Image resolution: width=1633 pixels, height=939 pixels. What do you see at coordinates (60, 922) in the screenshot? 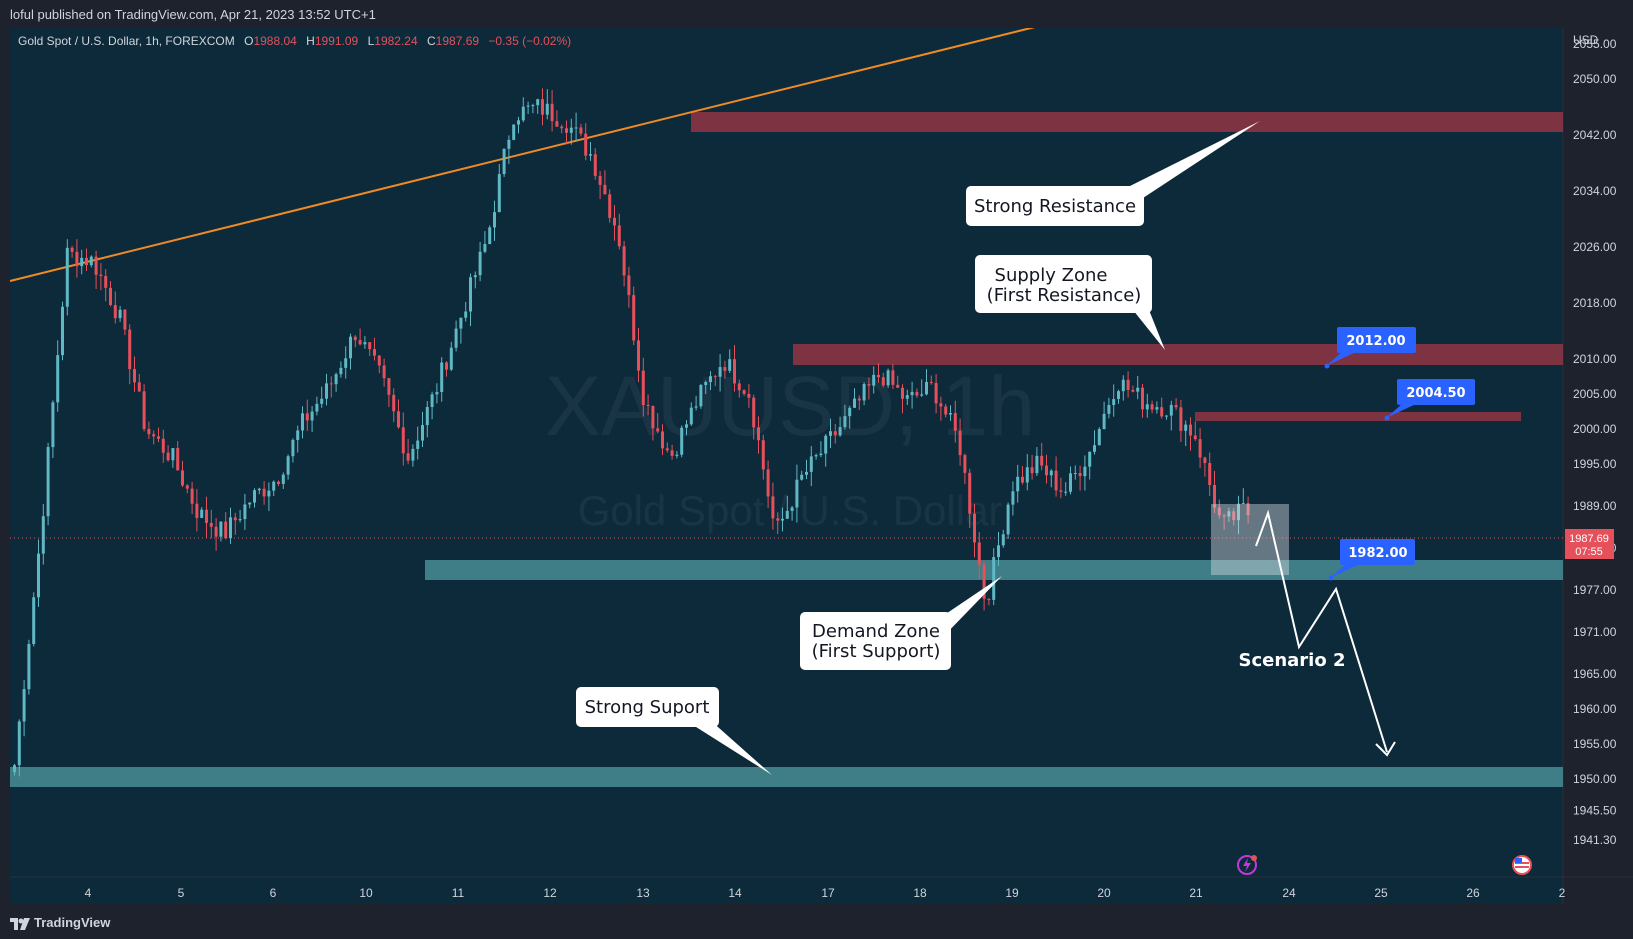
I see `tradingview-logo: TradingView` at bounding box center [60, 922].